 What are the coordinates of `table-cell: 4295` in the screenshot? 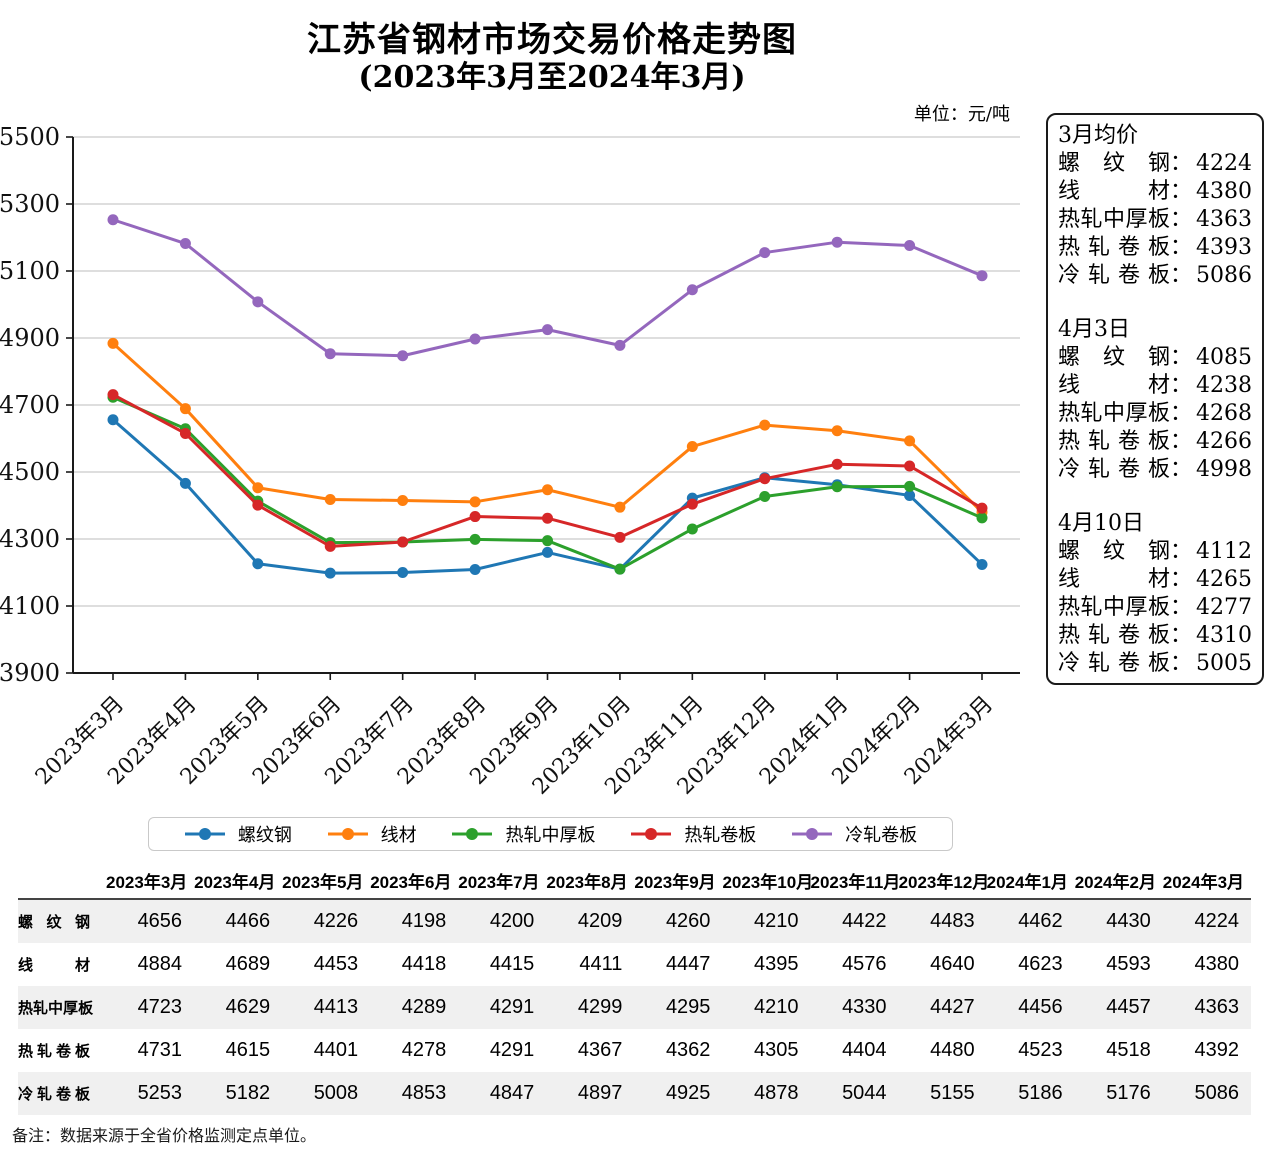 It's located at (688, 1007).